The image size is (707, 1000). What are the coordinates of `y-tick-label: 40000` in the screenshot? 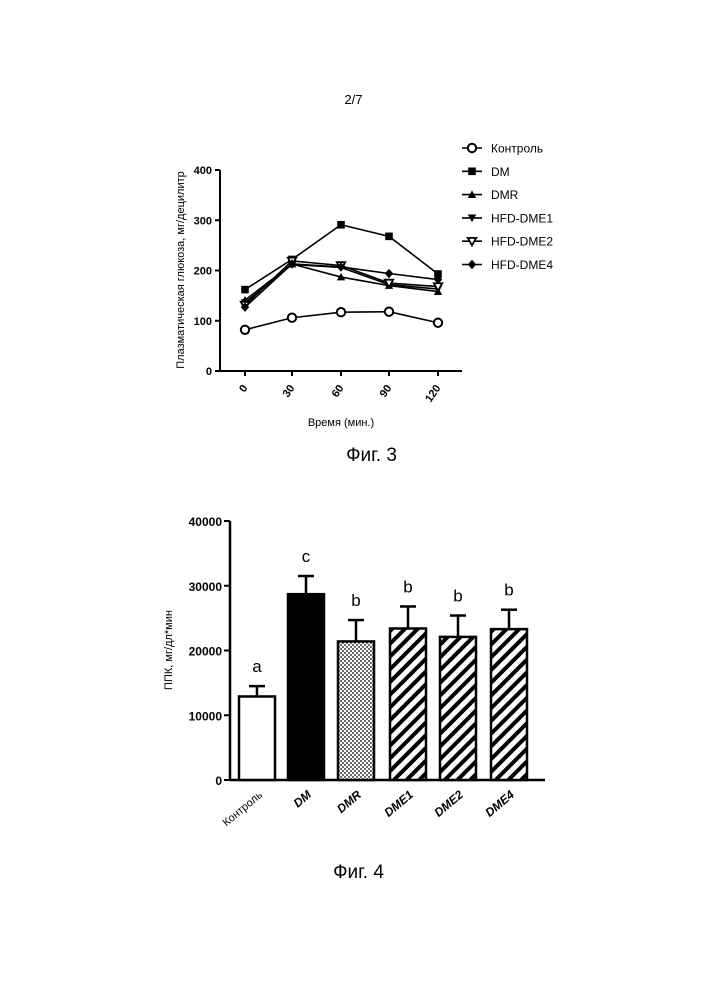 It's located at (206, 522).